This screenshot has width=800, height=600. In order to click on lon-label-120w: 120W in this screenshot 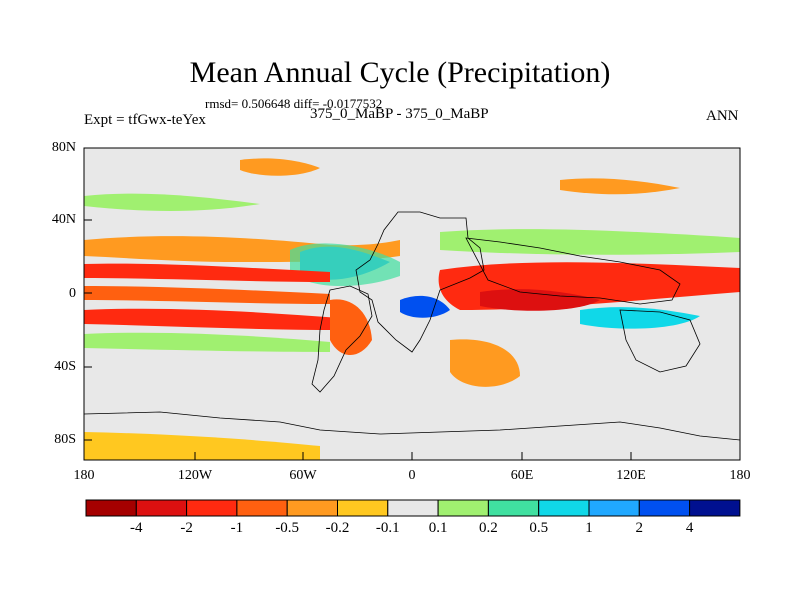, I will do `click(195, 475)`.